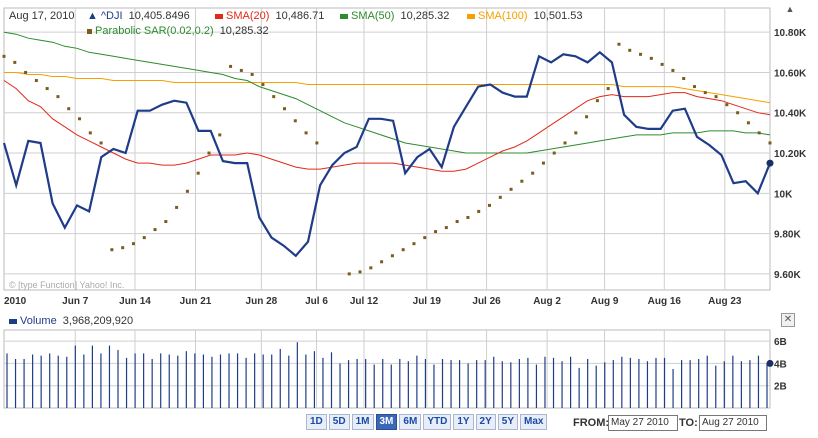  Describe the element at coordinates (13, 321) in the screenshot. I see `volume-swatch-icon` at that location.